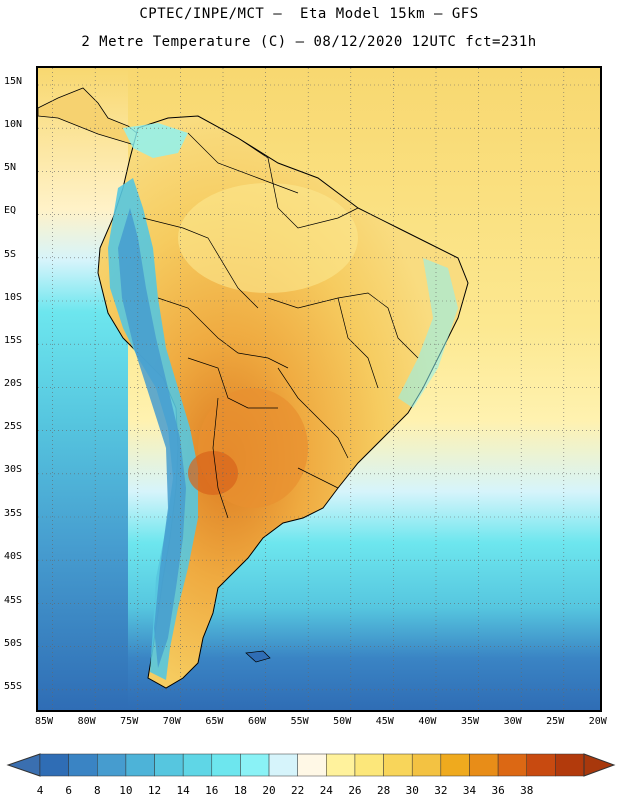 Image resolution: width=618 pixels, height=800 pixels. Describe the element at coordinates (13, 297) in the screenshot. I see `lat-label: 10S` at that location.